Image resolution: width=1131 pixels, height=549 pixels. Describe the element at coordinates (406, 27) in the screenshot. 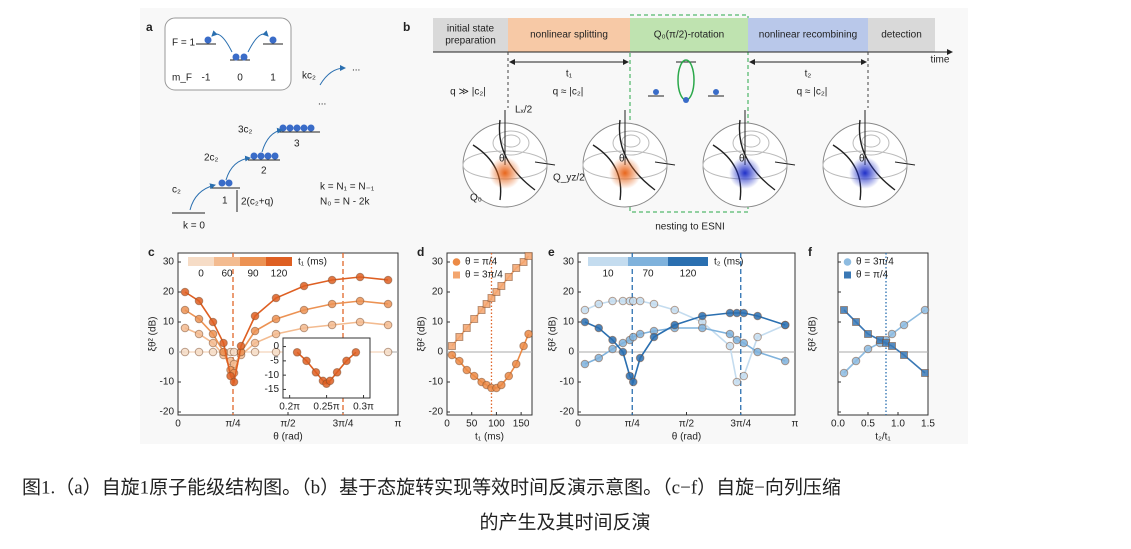

I see `panel-letter: b` at that location.